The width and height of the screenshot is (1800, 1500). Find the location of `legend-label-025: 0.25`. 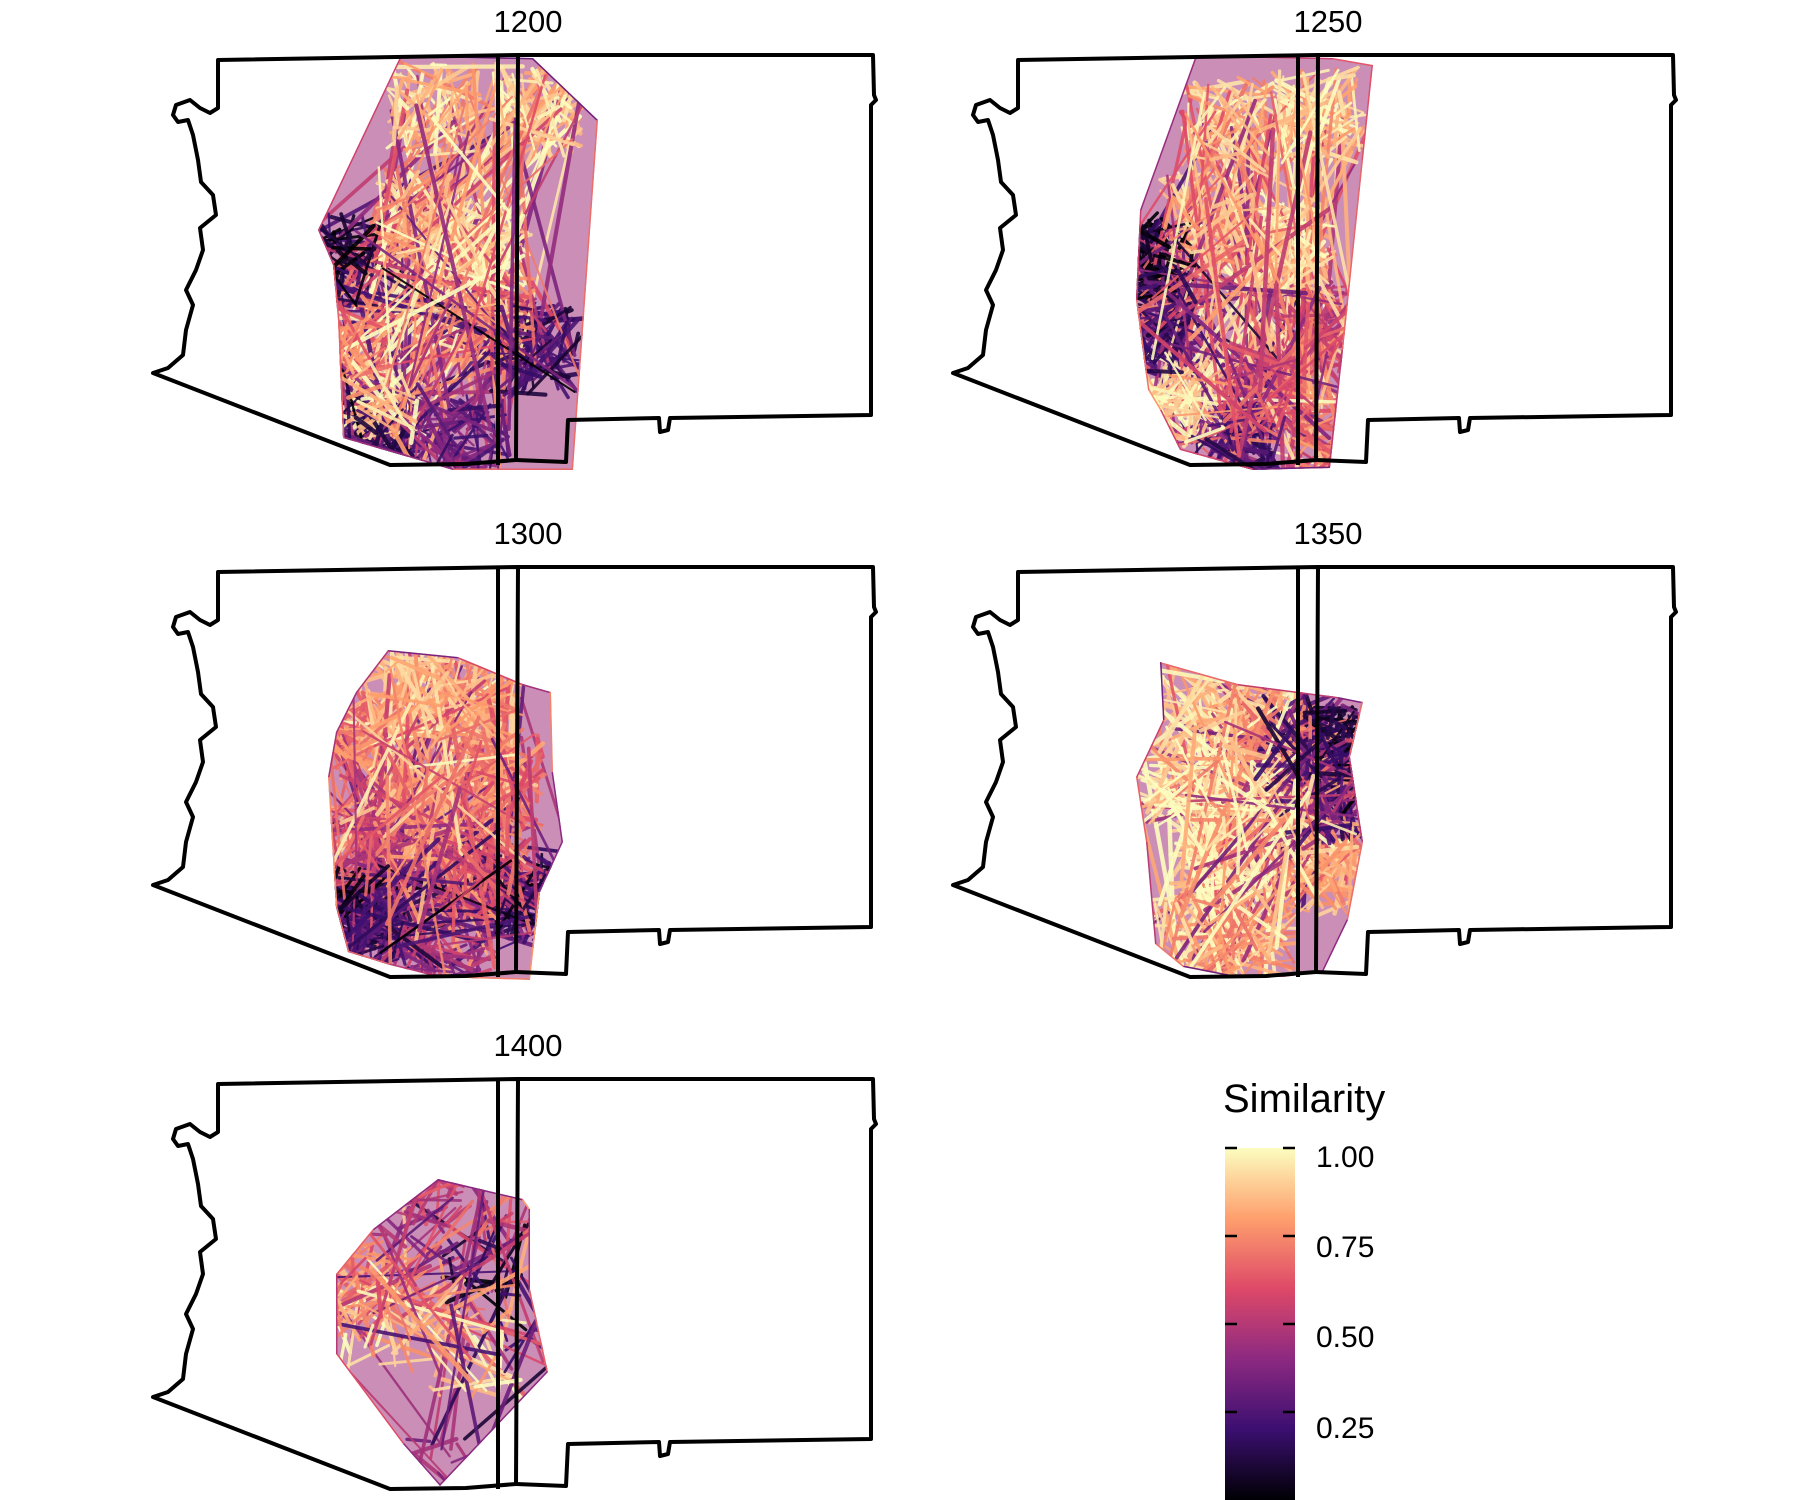

legend-label-025: 0.25 is located at coordinates (1345, 1428).